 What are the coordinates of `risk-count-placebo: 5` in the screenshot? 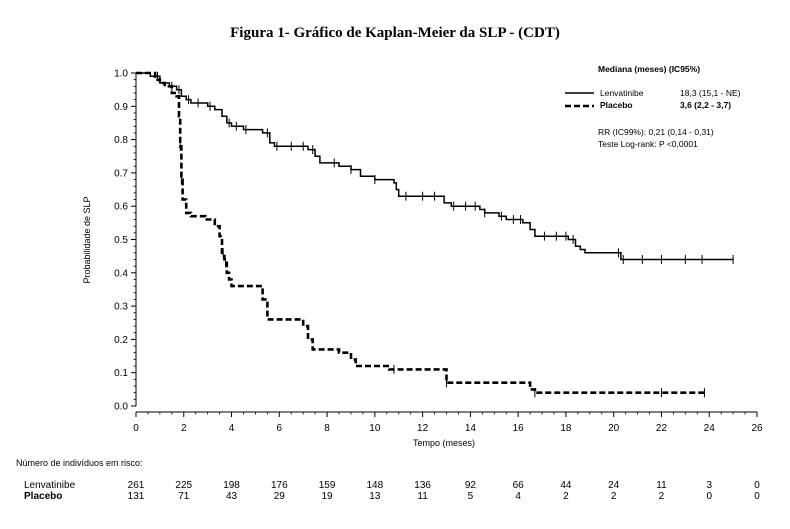 It's located at (471, 496).